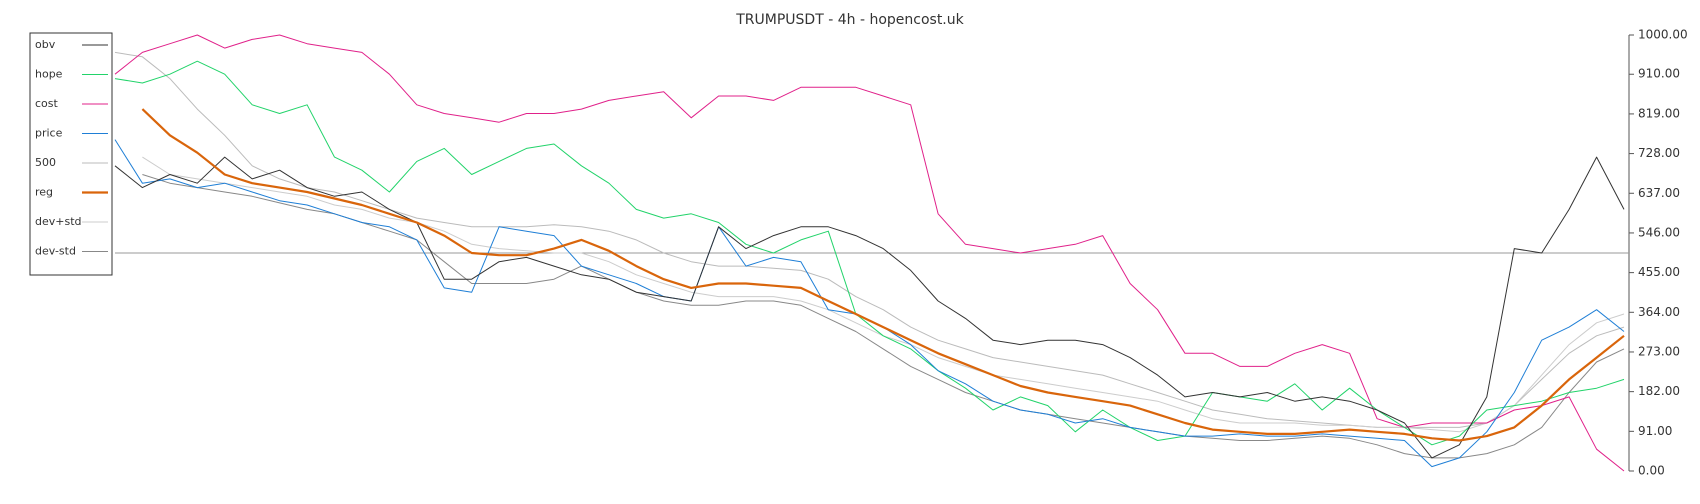  I want to click on legend-label: obv, so click(45, 44).